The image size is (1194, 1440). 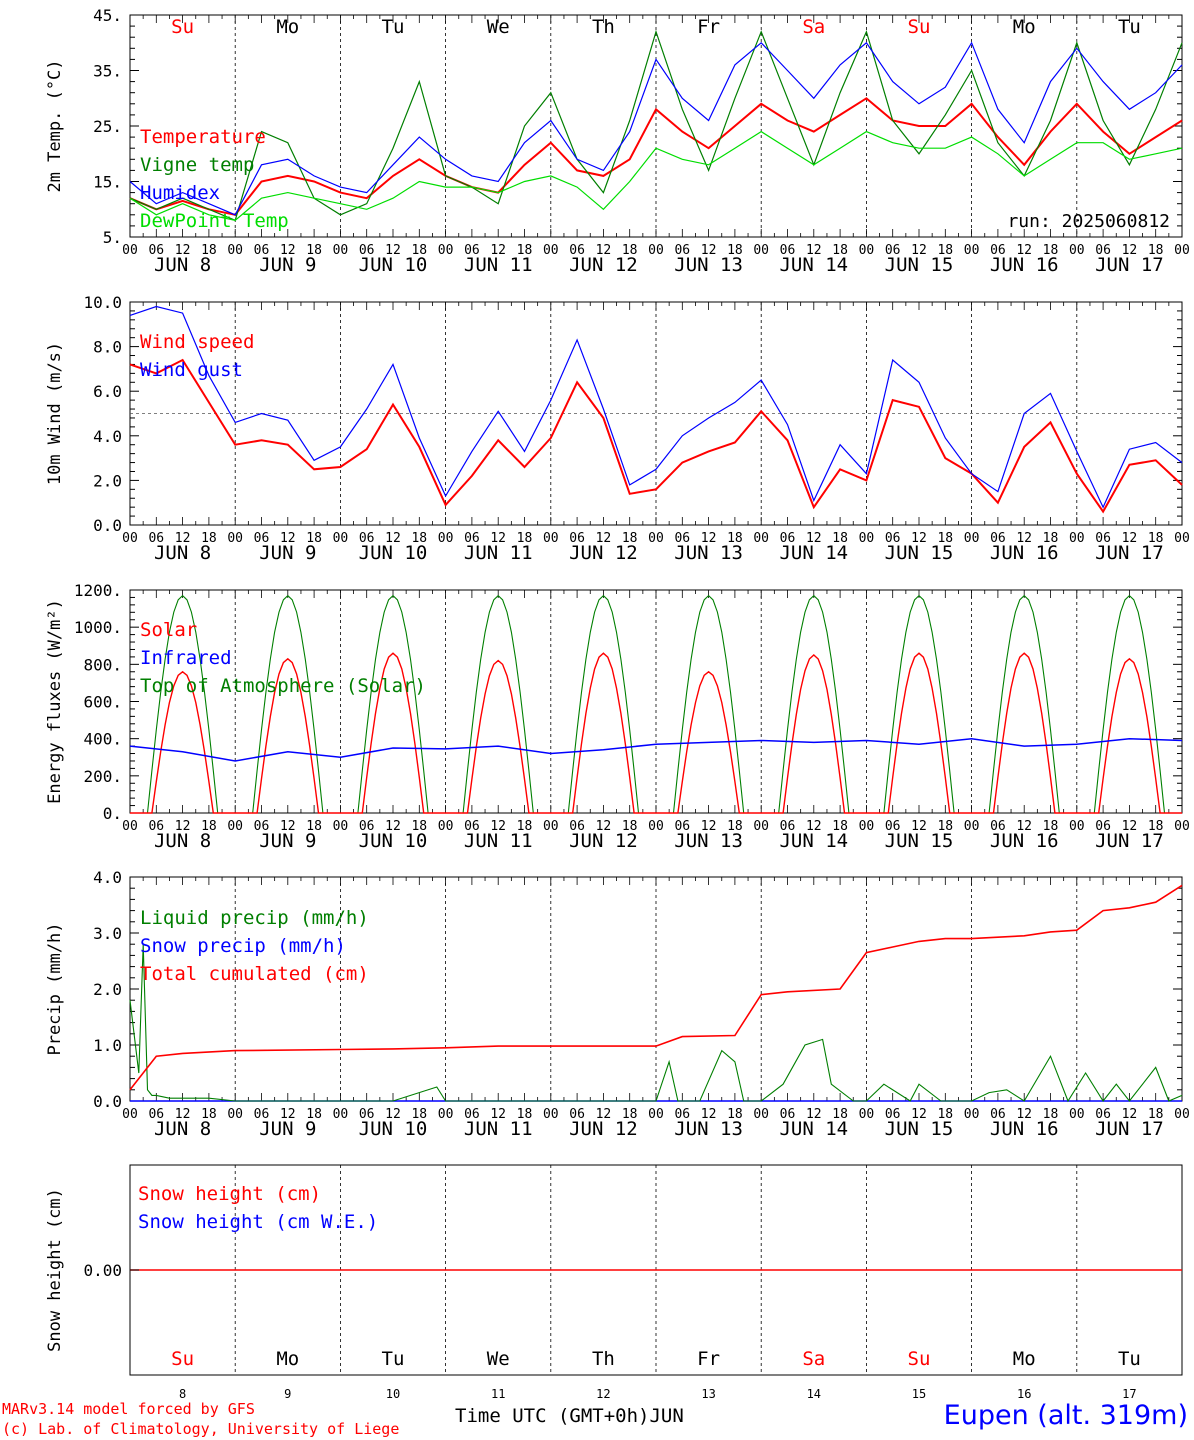 What do you see at coordinates (1024, 1394) in the screenshot?
I see `x-date-number: 16` at bounding box center [1024, 1394].